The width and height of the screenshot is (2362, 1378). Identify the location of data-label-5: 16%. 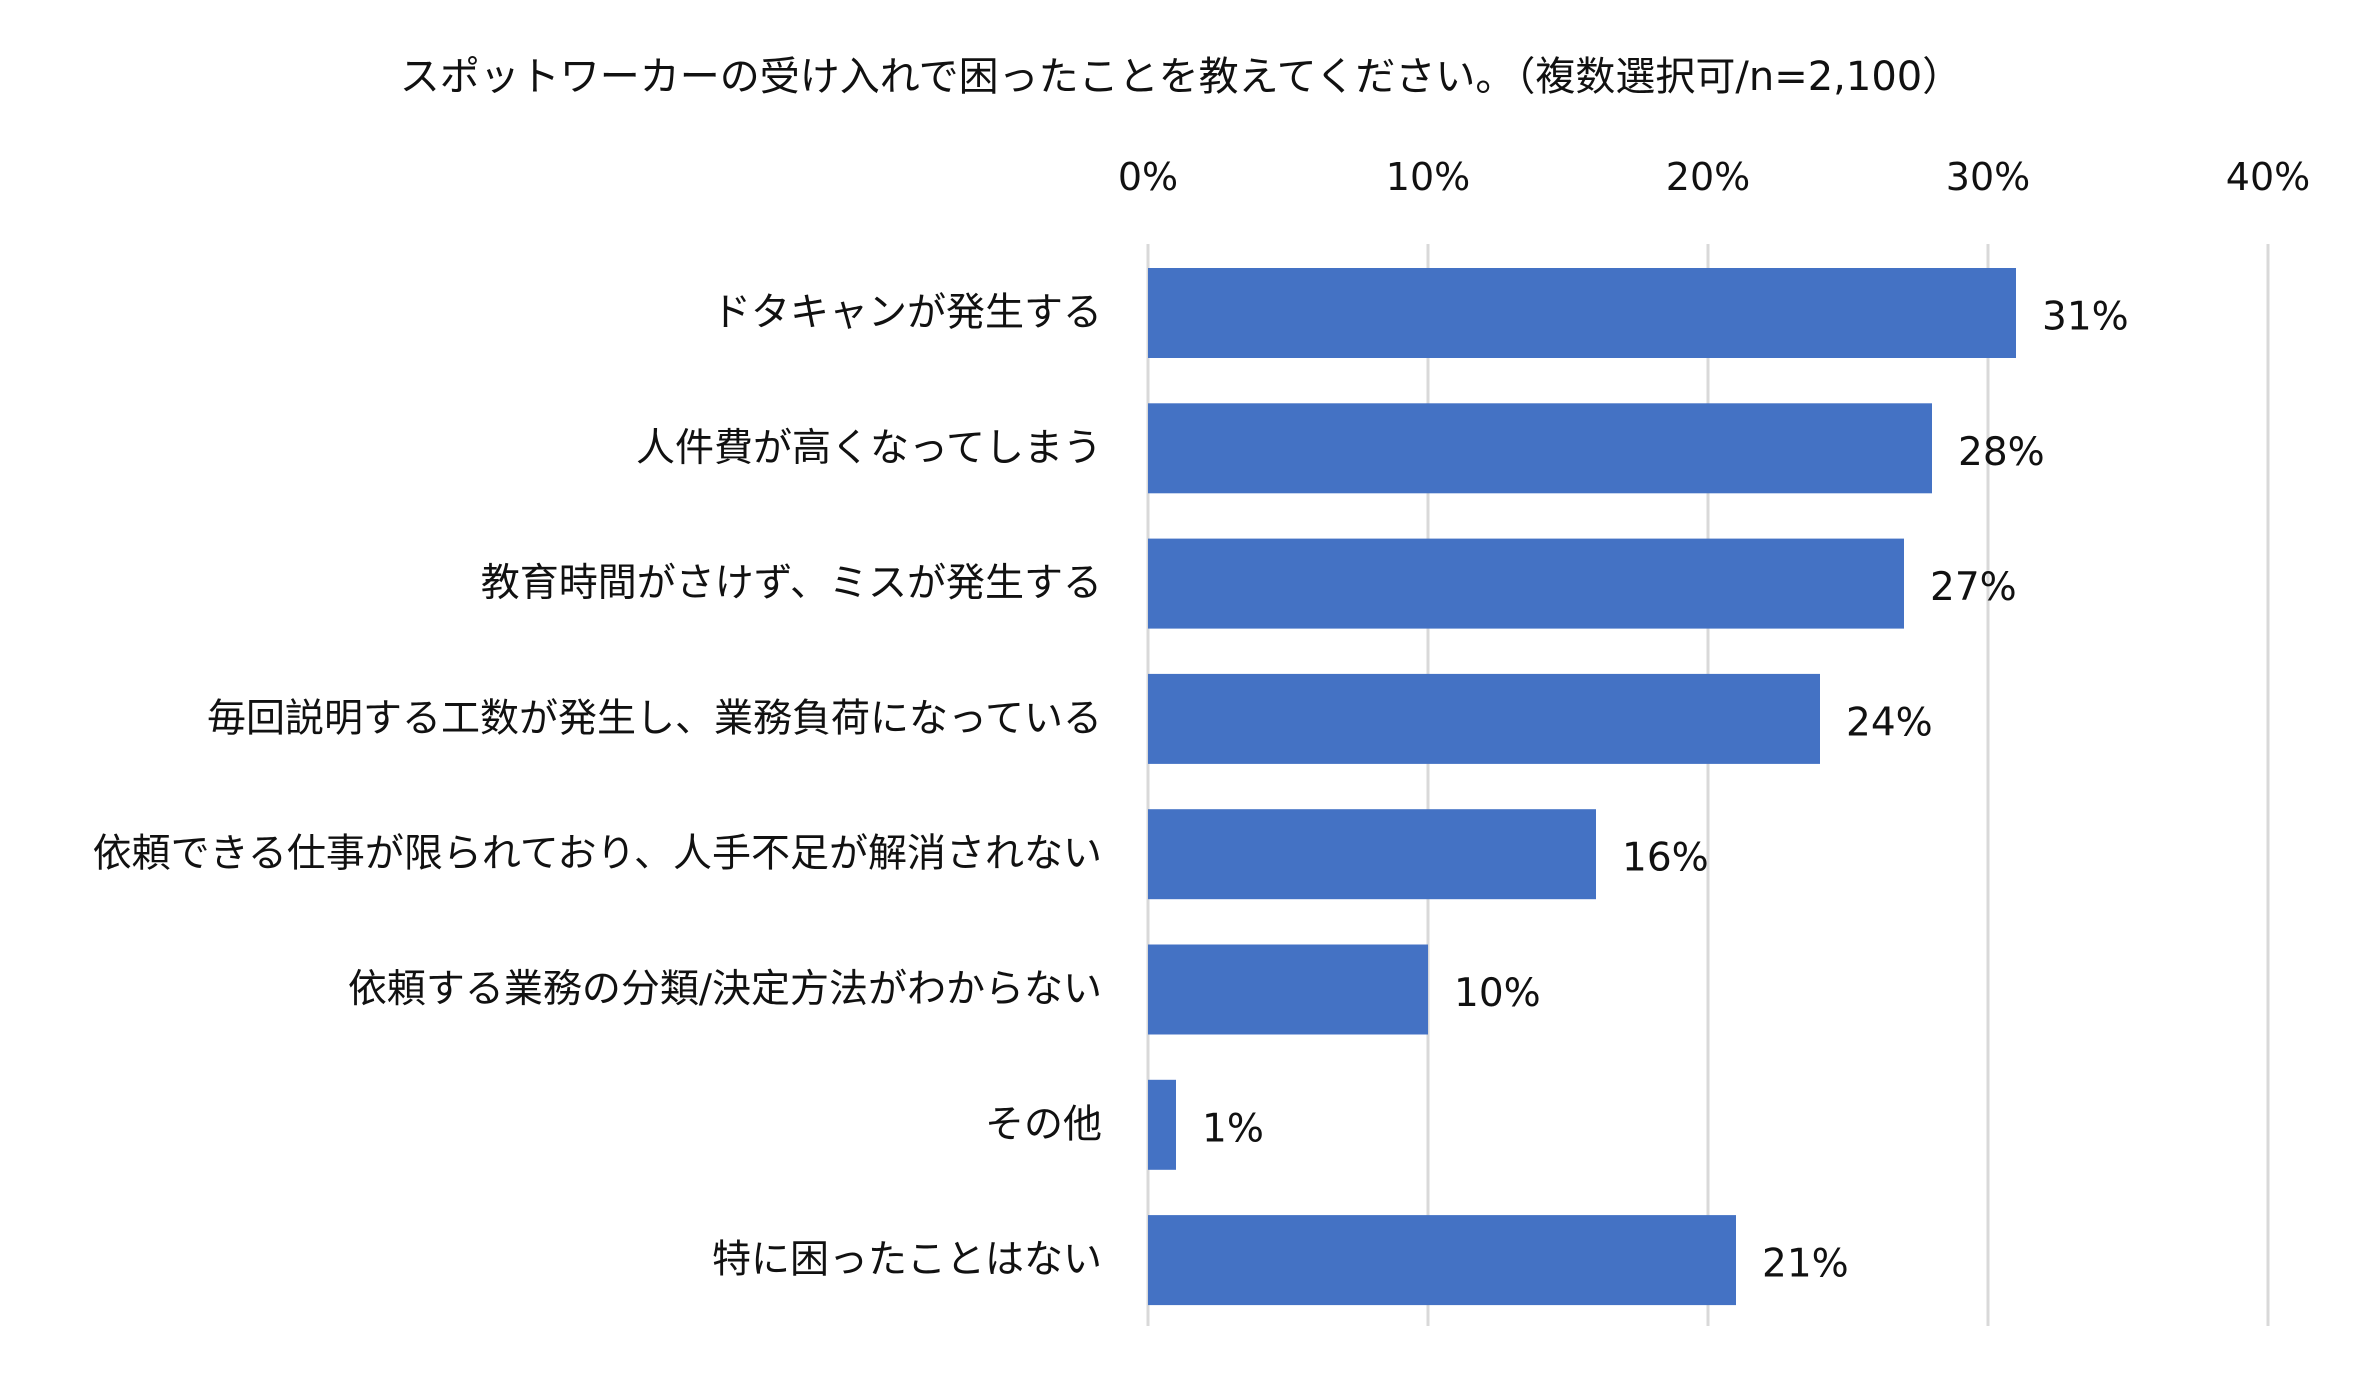
(1665, 858).